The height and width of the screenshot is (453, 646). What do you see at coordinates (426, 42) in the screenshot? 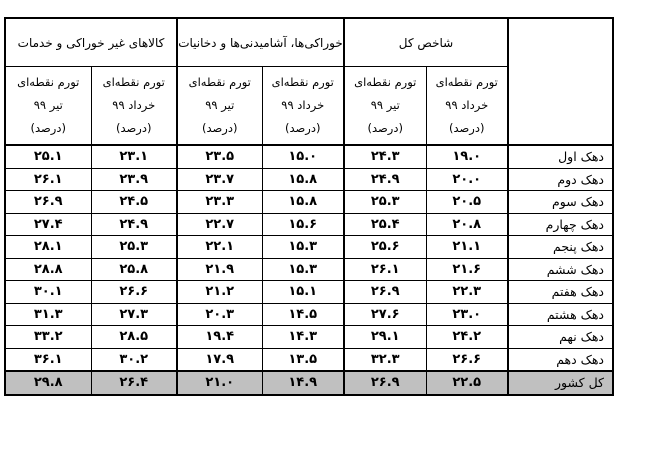
I see `group-header-overall: شاخص کل` at bounding box center [426, 42].